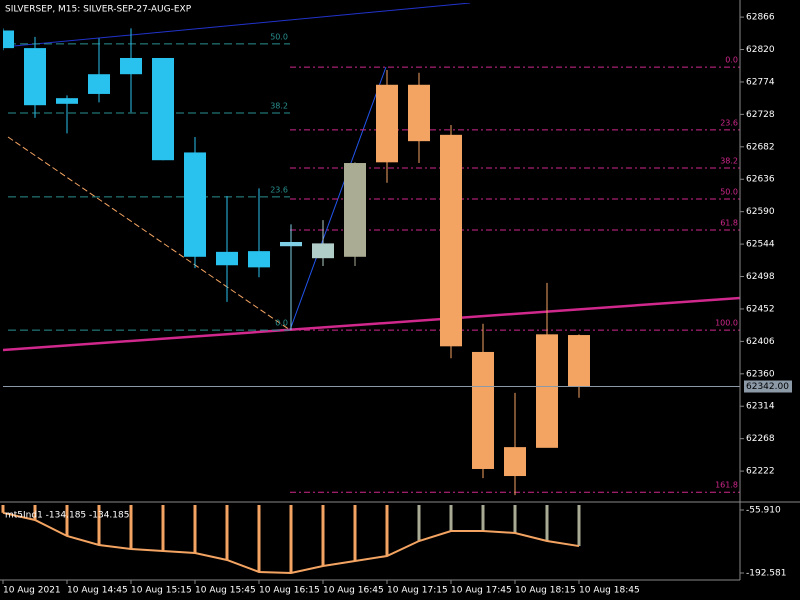 This screenshot has width=800, height=600. I want to click on x-tick-label: 10 Aug 18:15, so click(545, 591).